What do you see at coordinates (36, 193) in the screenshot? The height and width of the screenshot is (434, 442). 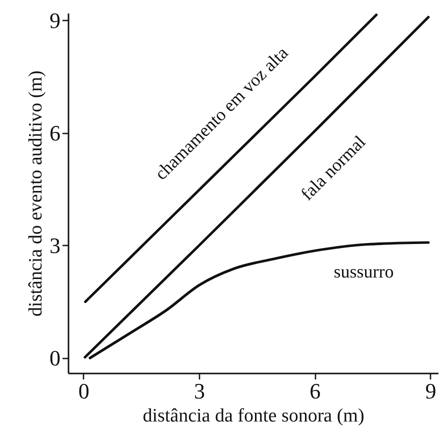 I see `y-axis-title: distância do evento auditivo (m)` at bounding box center [36, 193].